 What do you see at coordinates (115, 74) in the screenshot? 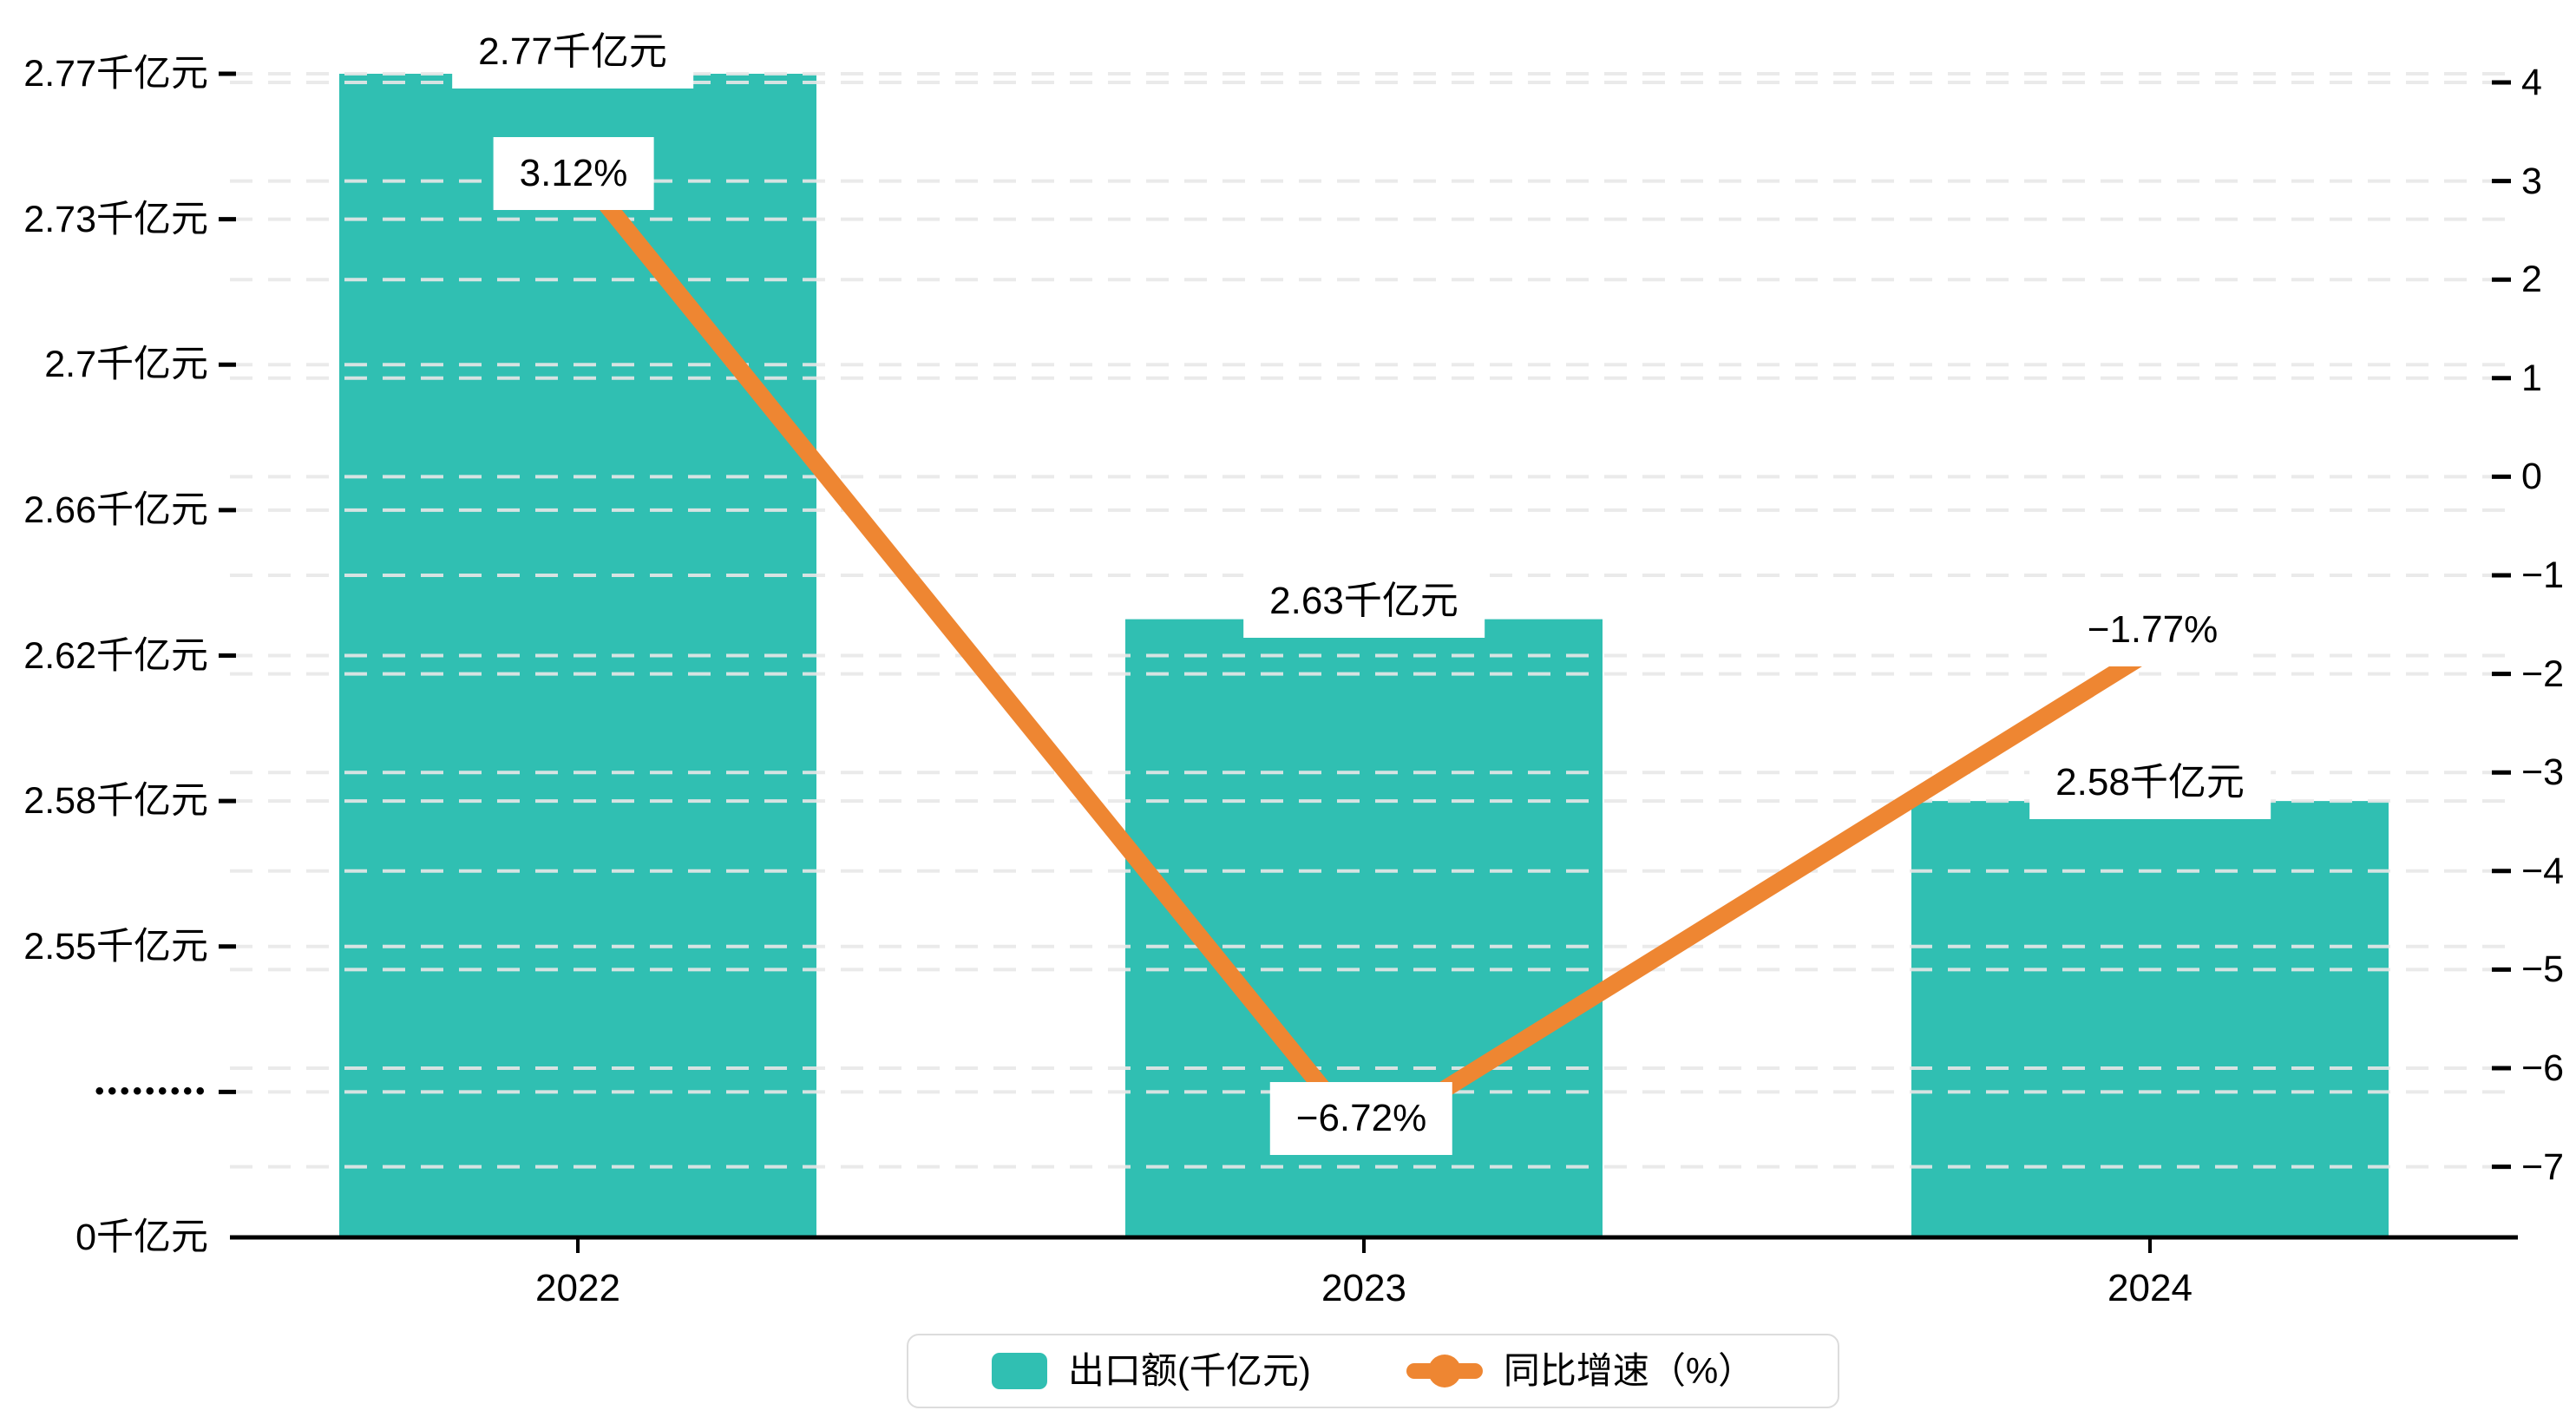
I see `left-axis-tick-label: 2.77千亿元` at bounding box center [115, 74].